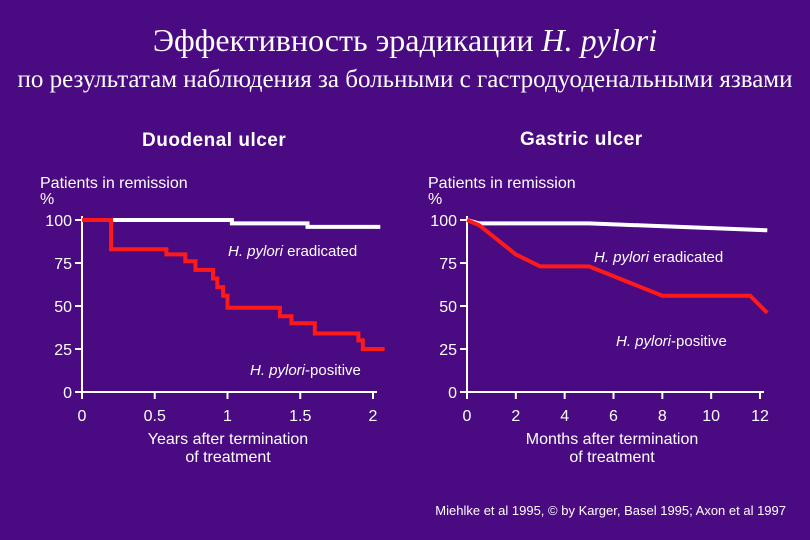 This screenshot has height=540, width=810. I want to click on gastric-ytick-label-3: 75, so click(448, 264).